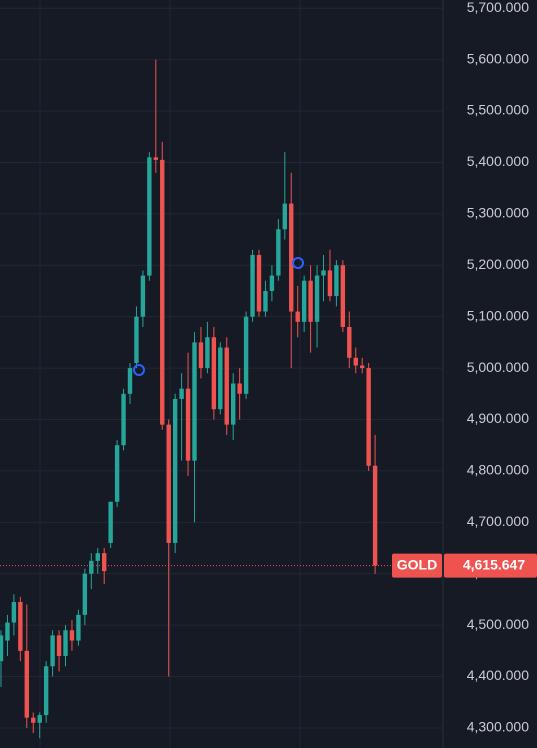 This screenshot has height=748, width=537. Describe the element at coordinates (498, 470) in the screenshot. I see `y-tick-label: 4,800.000` at that location.